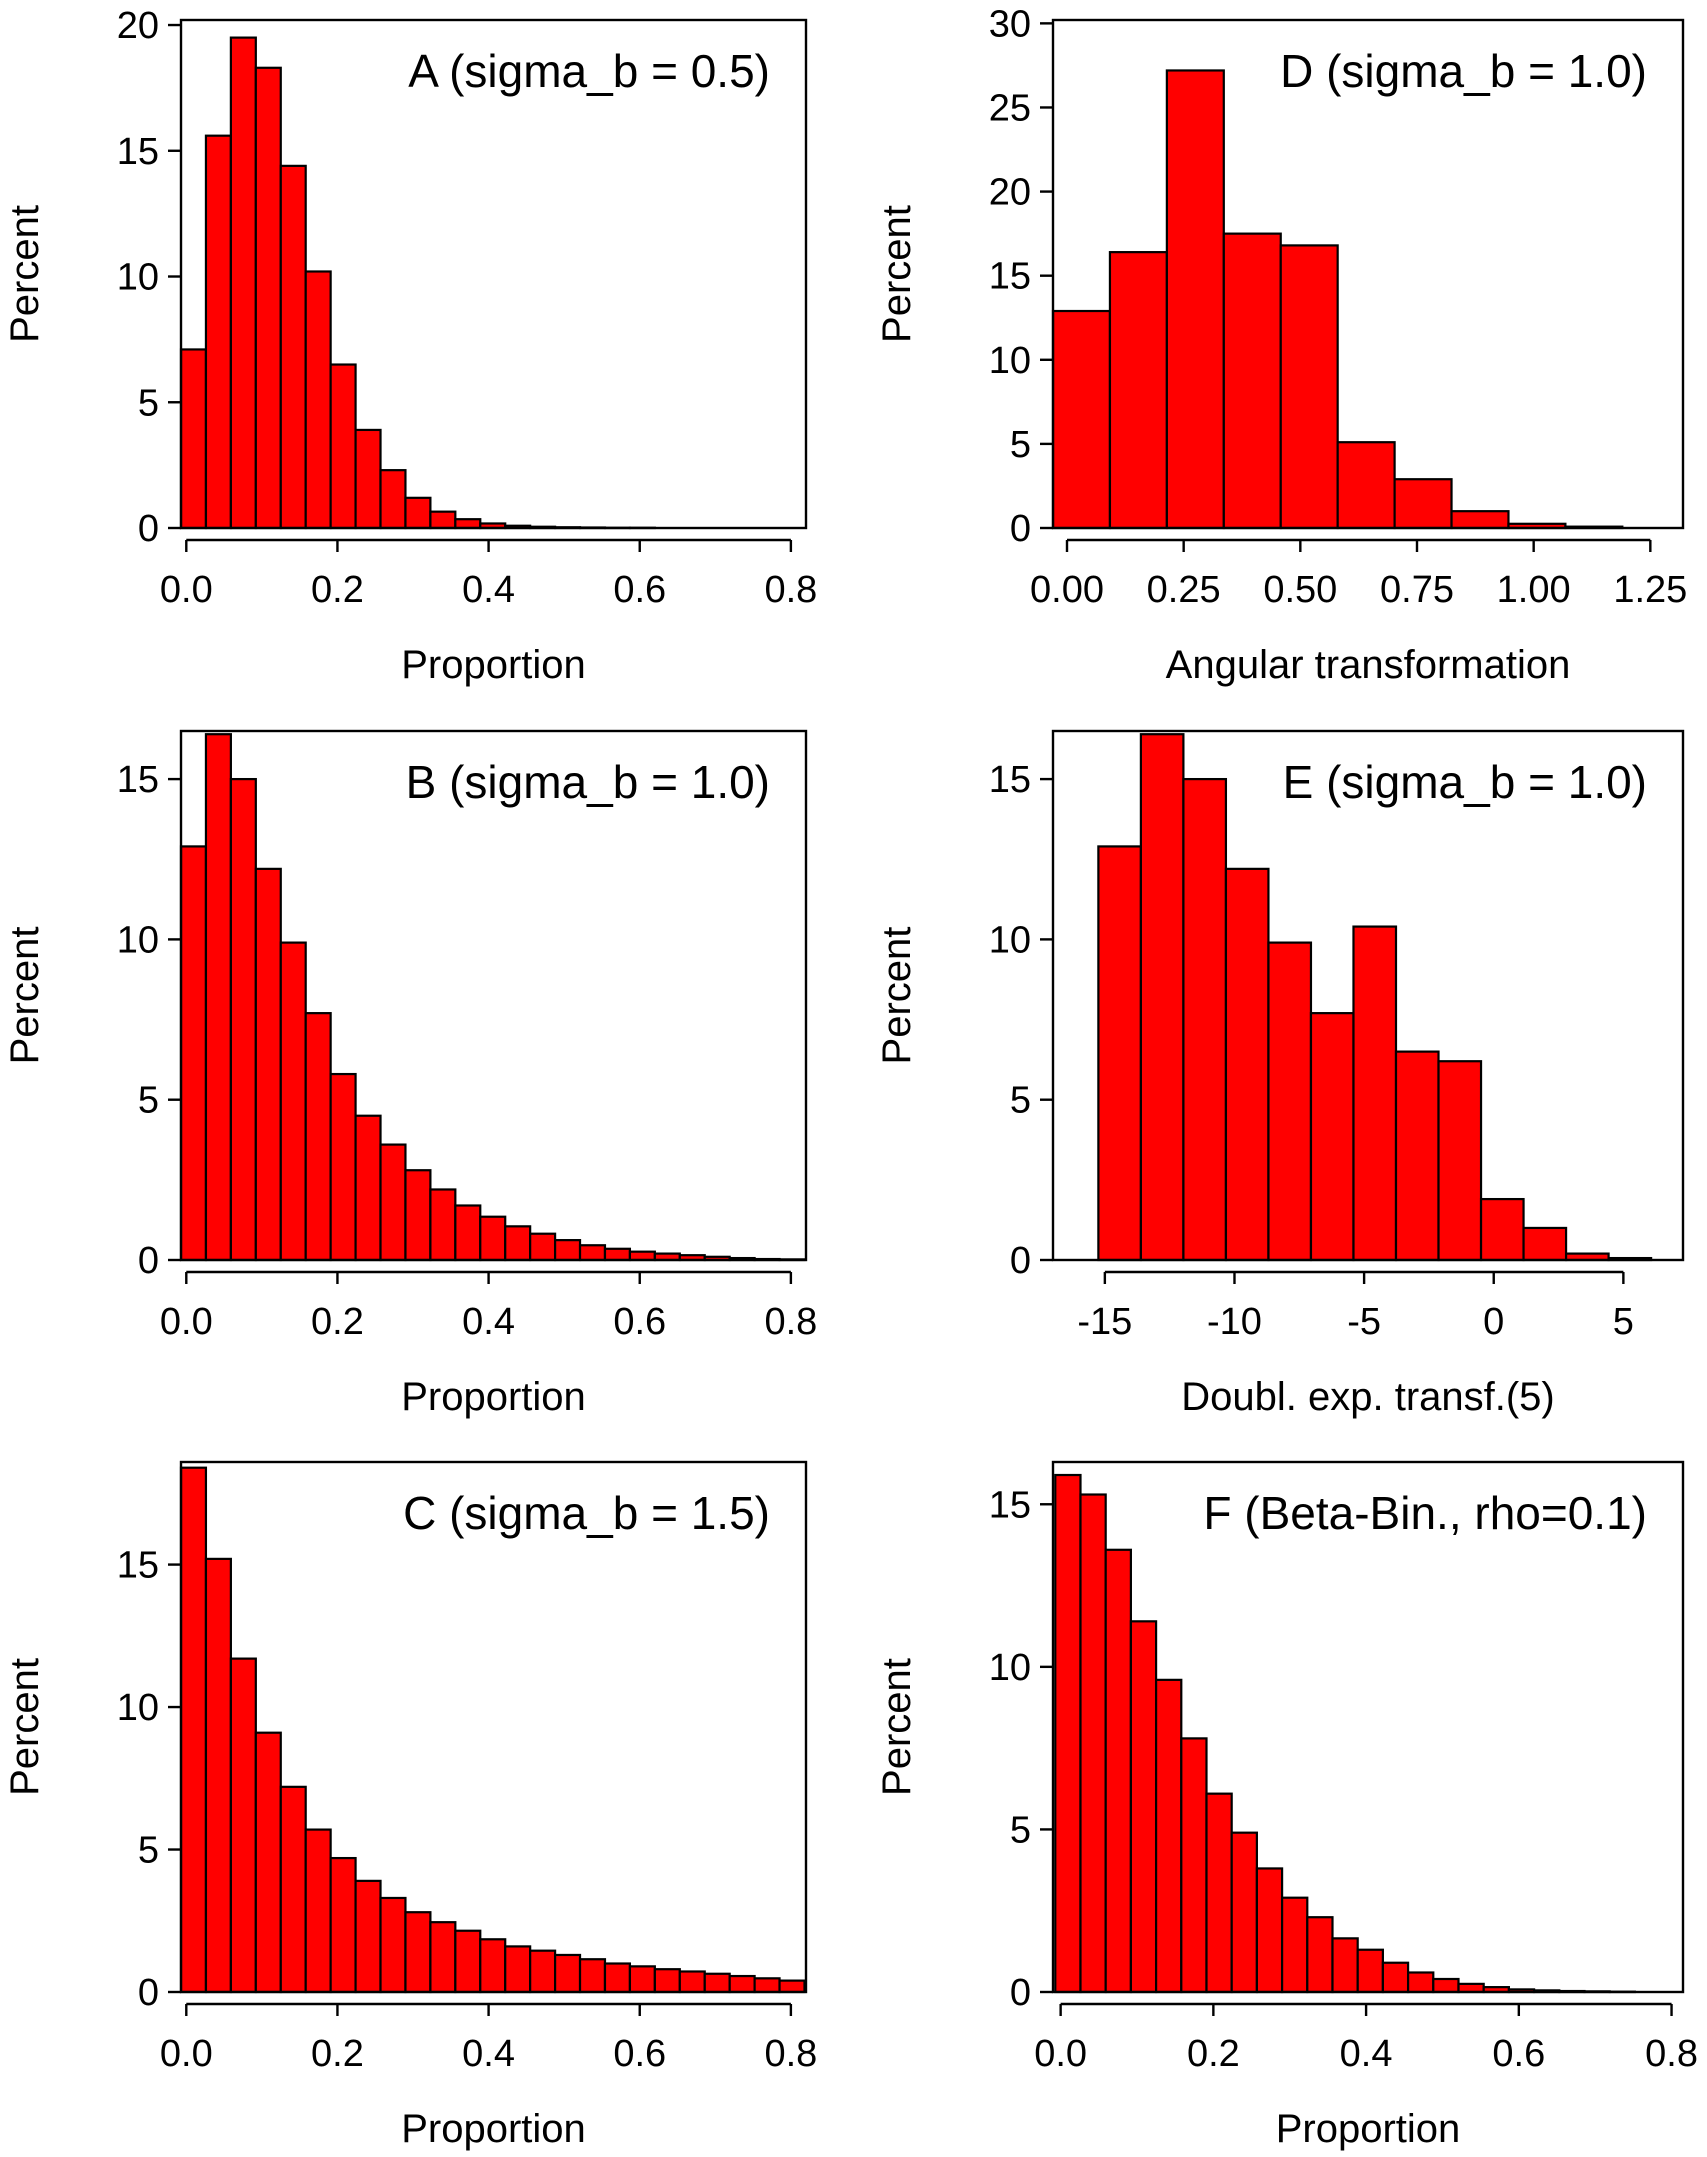  What do you see at coordinates (488, 2054) in the screenshot?
I see `x-tick-label: 0.4` at bounding box center [488, 2054].